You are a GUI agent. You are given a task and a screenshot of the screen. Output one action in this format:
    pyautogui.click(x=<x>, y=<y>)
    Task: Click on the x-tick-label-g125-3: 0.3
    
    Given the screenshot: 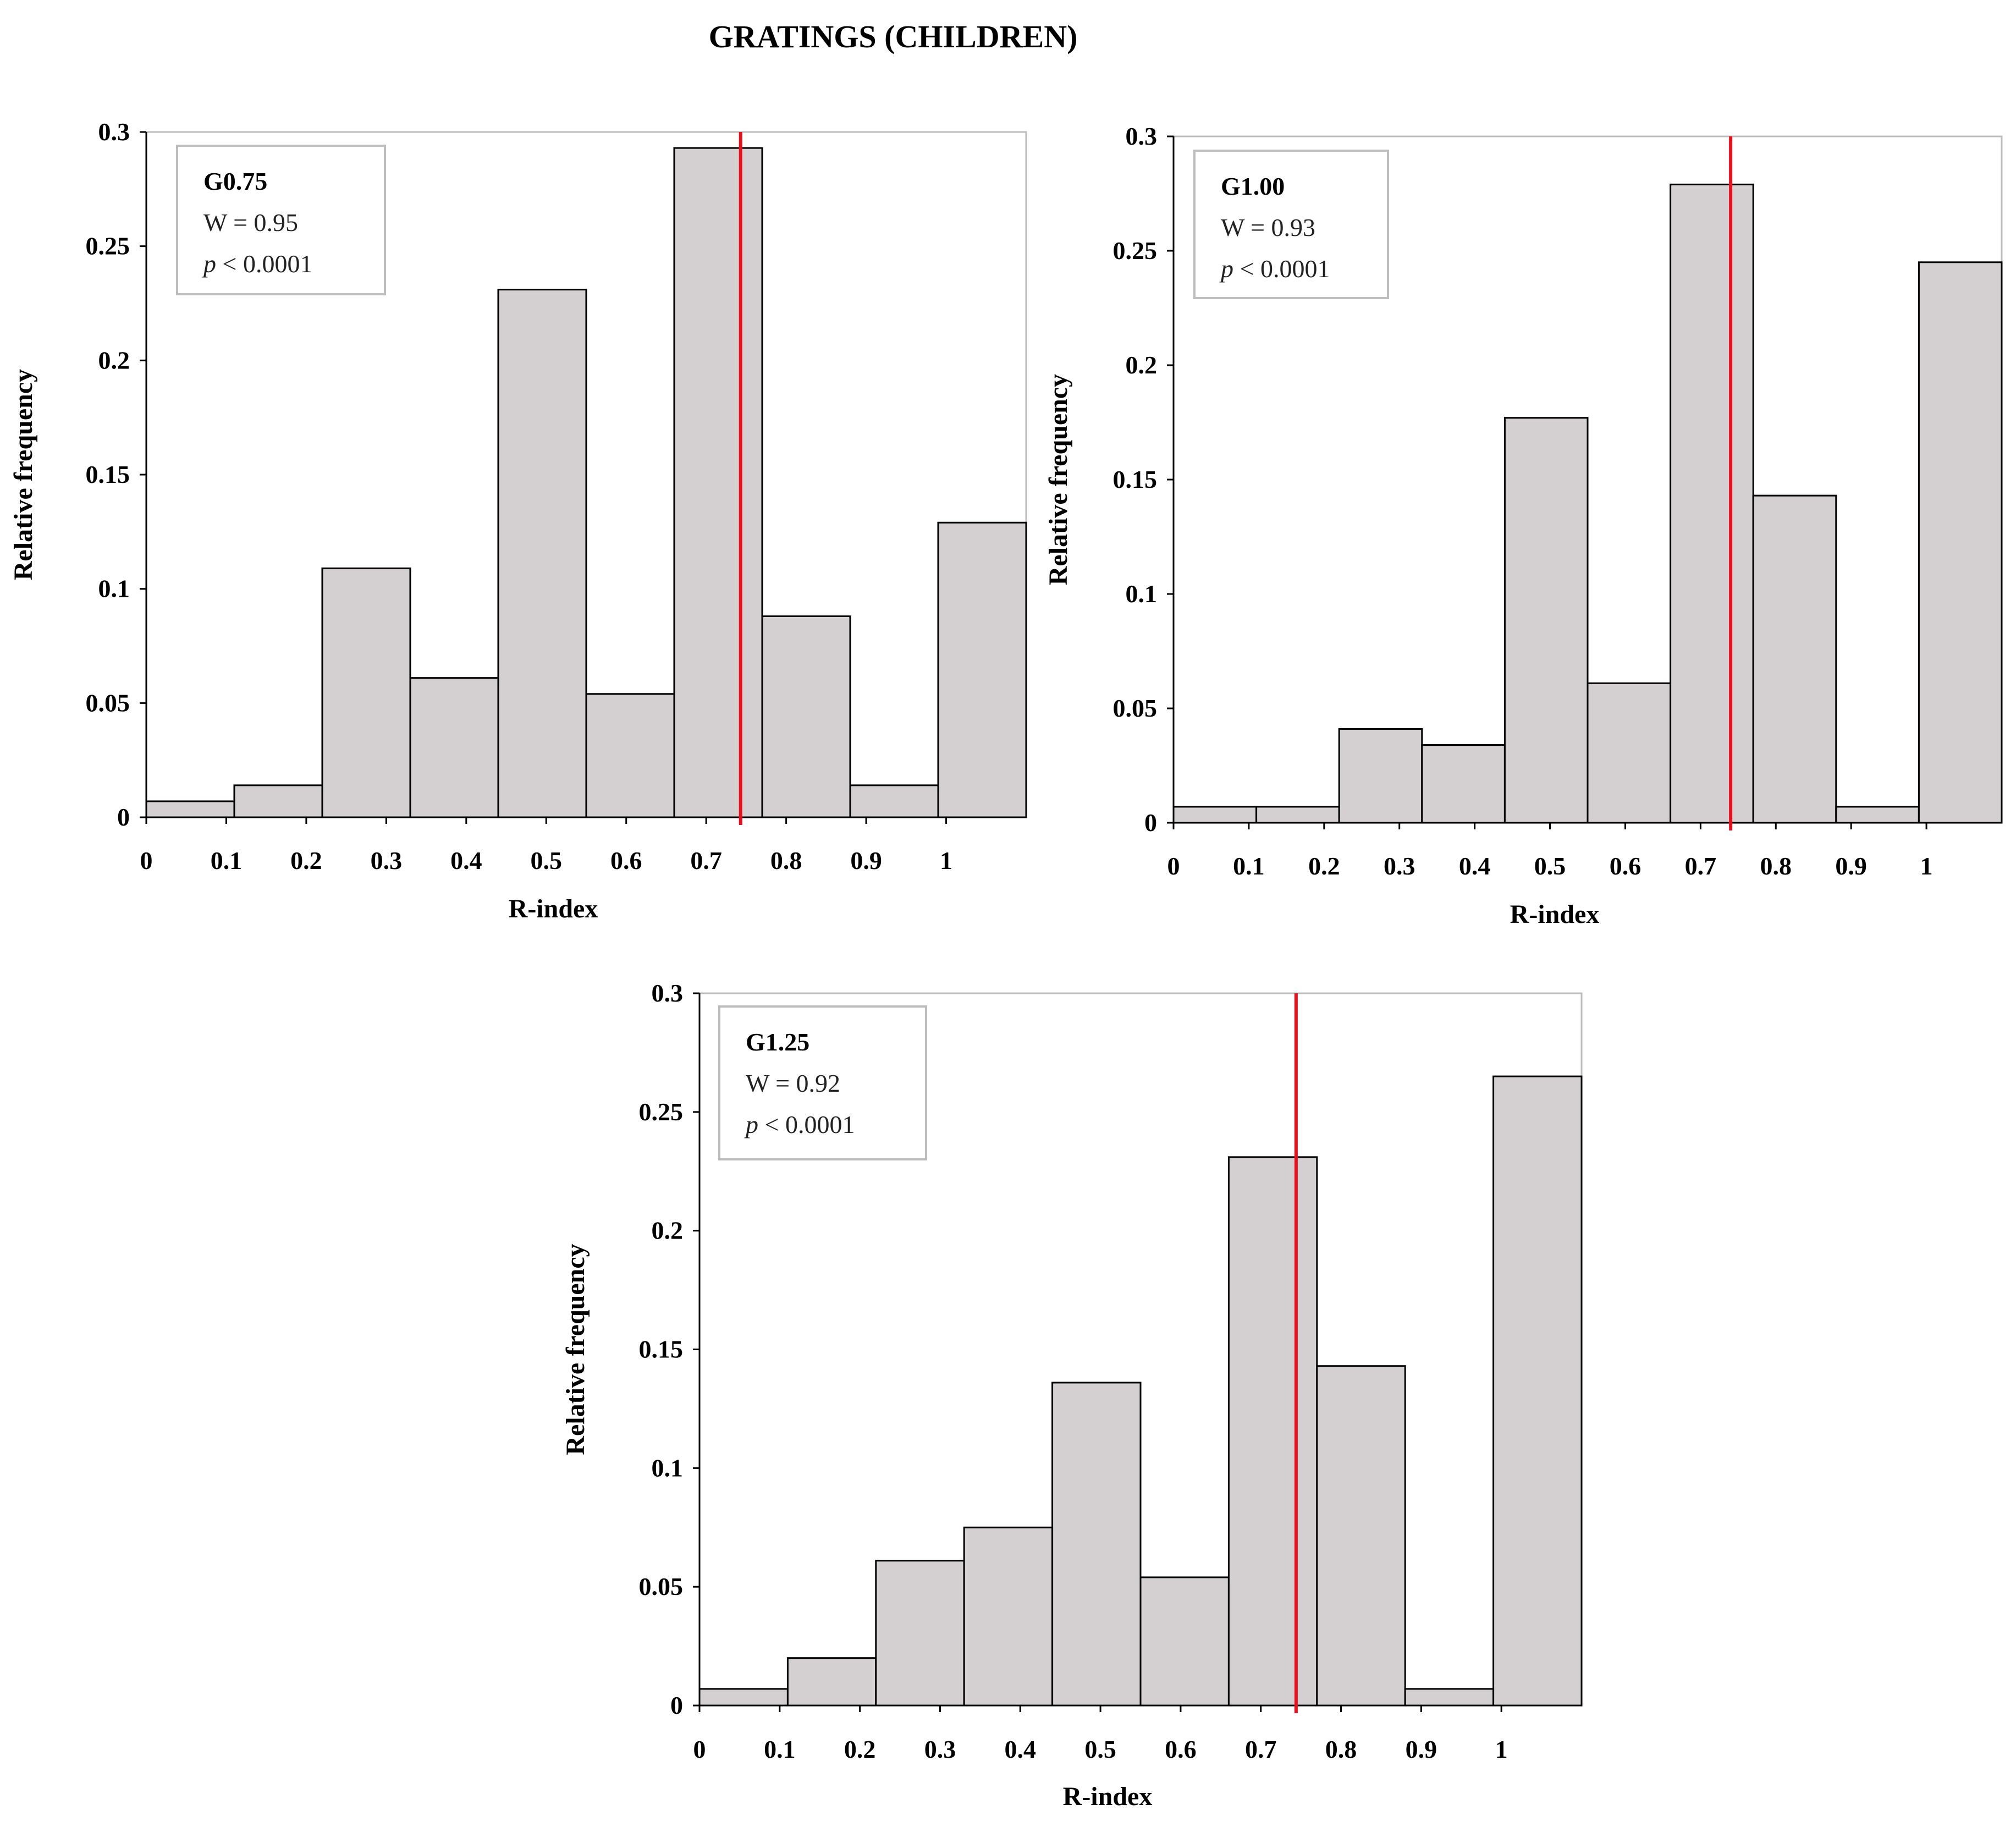 What is the action you would take?
    pyautogui.click(x=940, y=1749)
    